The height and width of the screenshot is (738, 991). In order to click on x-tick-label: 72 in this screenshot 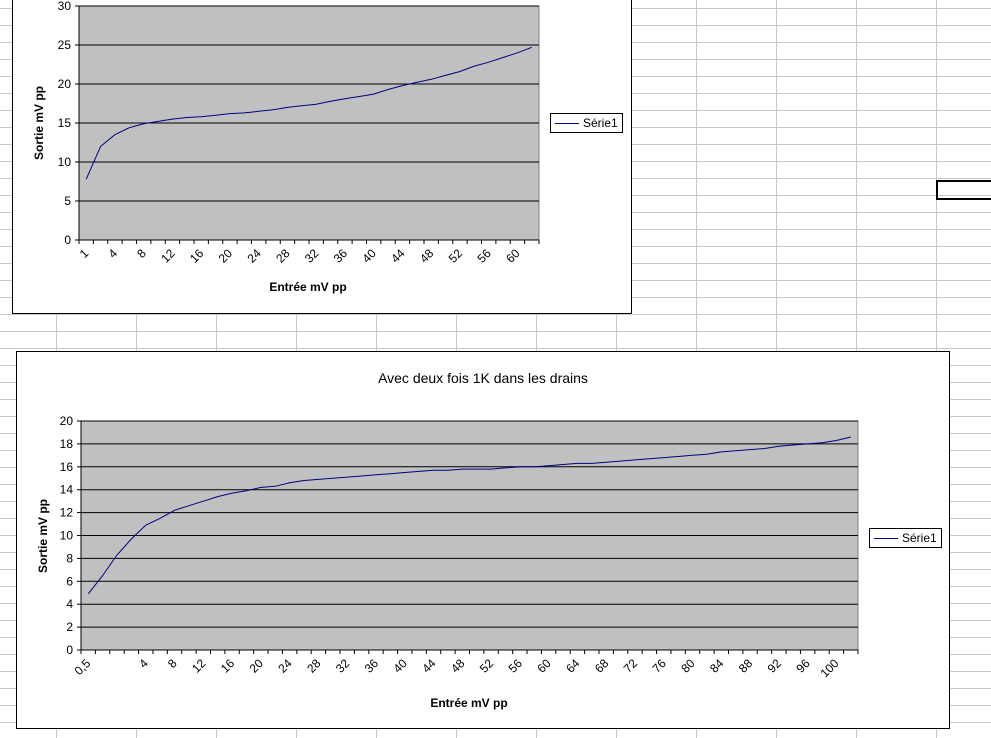, I will do `click(631, 666)`.